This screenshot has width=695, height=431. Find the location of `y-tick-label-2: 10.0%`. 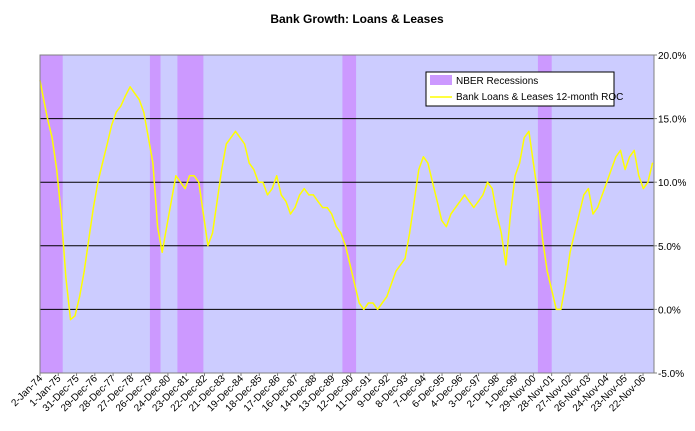

y-tick-label-2: 10.0% is located at coordinates (672, 183).